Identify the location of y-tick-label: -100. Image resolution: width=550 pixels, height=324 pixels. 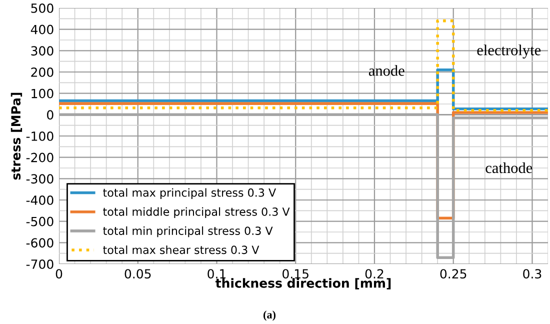
(40, 136).